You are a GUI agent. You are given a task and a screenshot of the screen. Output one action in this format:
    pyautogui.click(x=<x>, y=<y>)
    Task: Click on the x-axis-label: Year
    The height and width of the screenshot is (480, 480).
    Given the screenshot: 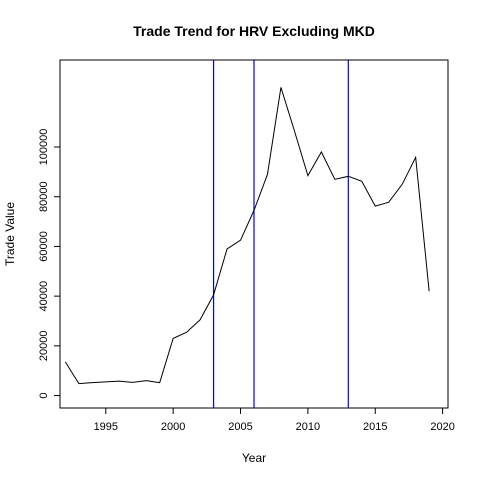 What is the action you would take?
    pyautogui.click(x=254, y=458)
    